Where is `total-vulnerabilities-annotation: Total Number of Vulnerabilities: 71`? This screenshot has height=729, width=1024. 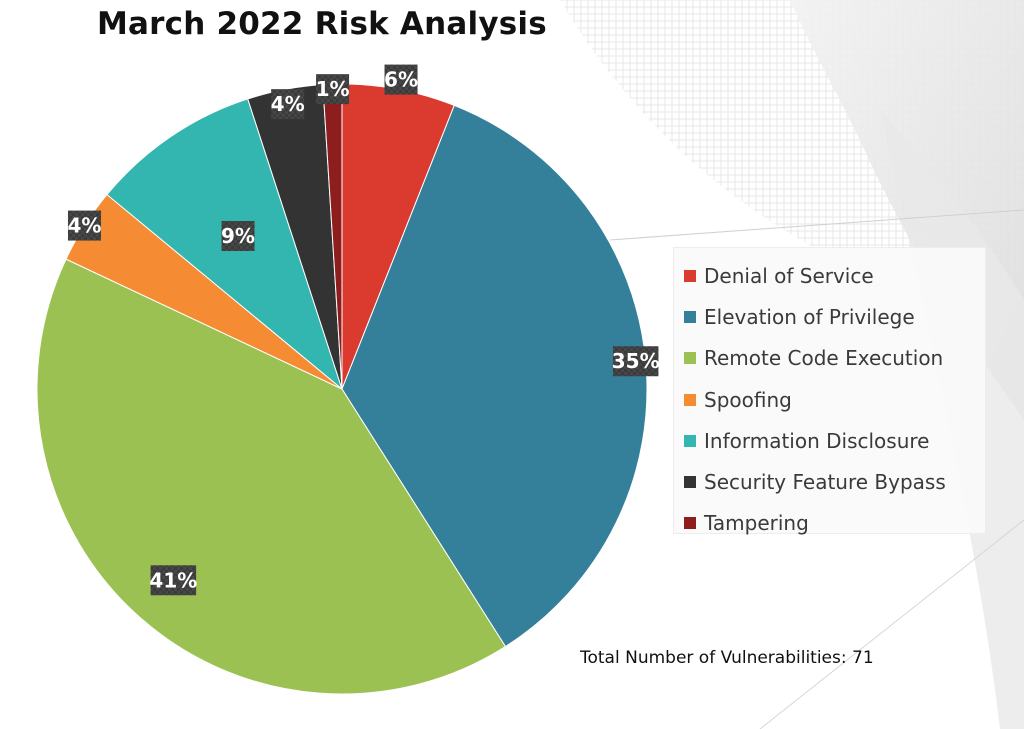
total-vulnerabilities-annotation: Total Number of Vulnerabilities: 71 is located at coordinates (727, 658).